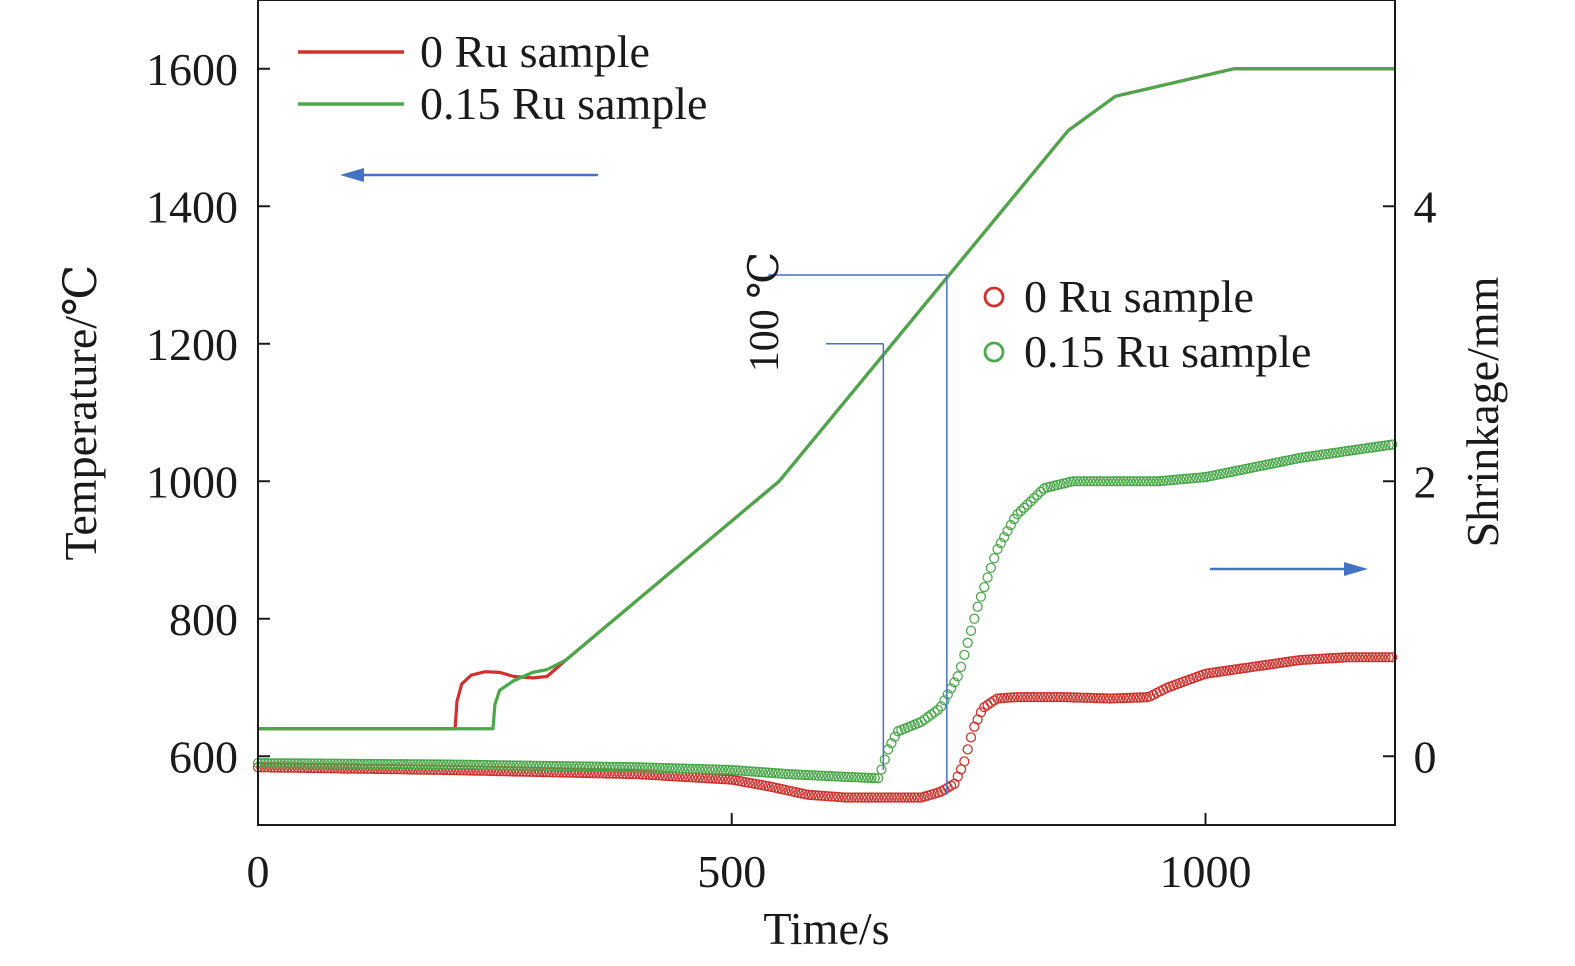 This screenshot has height=966, width=1575. Describe the element at coordinates (563, 103) in the screenshot. I see `legend-temperature-label: 0.15 Ru sample` at that location.